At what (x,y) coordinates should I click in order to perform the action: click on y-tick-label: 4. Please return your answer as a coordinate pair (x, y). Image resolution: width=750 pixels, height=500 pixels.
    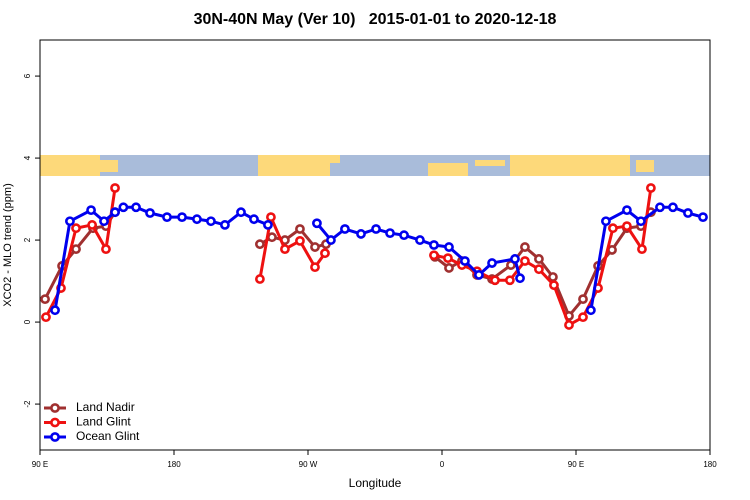
    Looking at the image, I should click on (27, 157).